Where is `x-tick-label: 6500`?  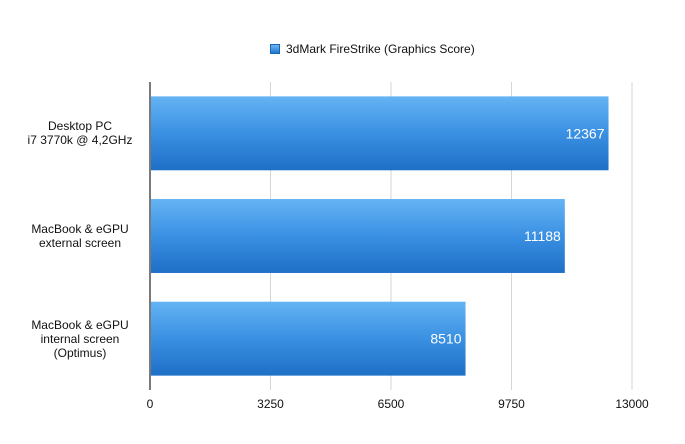 x-tick-label: 6500 is located at coordinates (391, 404).